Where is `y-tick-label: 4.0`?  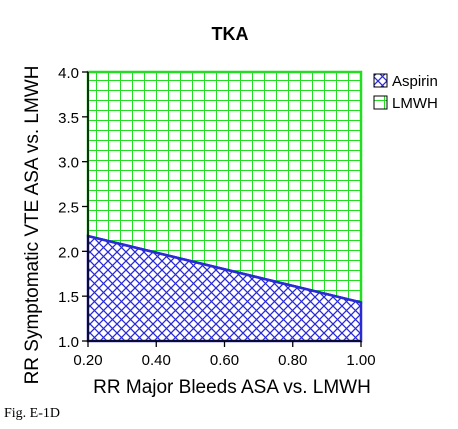
y-tick-label: 4.0 is located at coordinates (68, 73).